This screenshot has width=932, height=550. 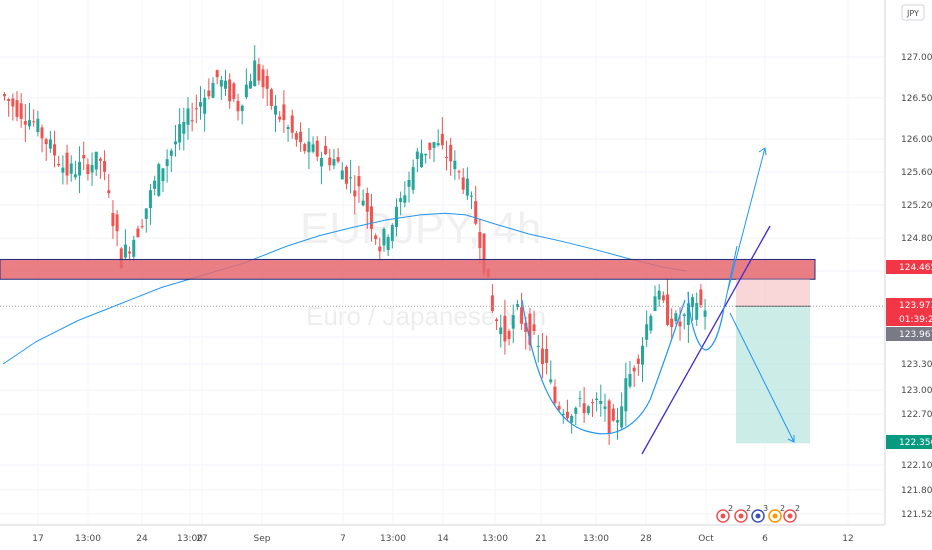 I want to click on event-count: 3, so click(x=765, y=508).